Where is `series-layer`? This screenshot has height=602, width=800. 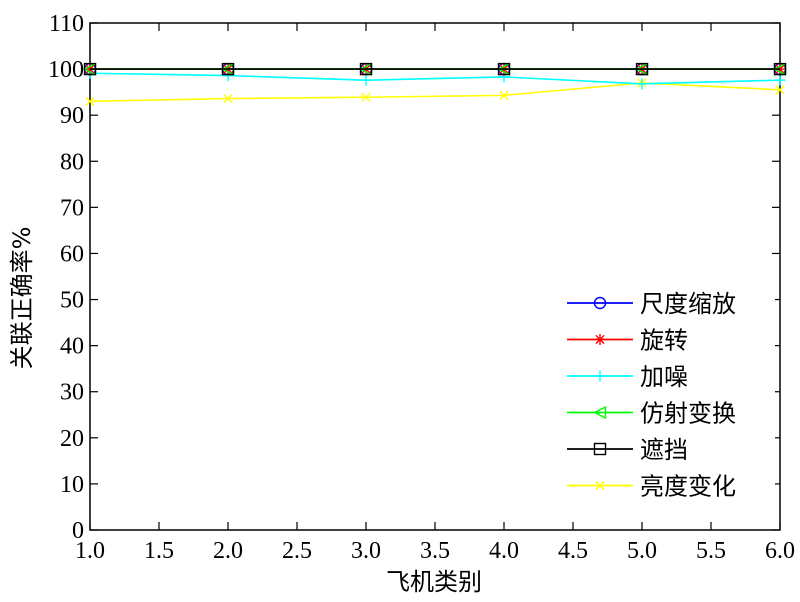 series-layer is located at coordinates (434, 84).